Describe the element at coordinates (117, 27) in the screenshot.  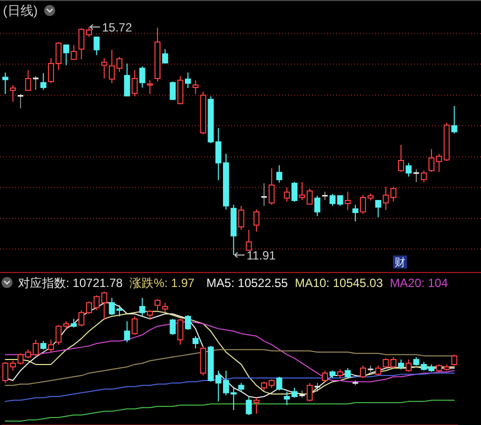
I see `annotation: 15.72` at that location.